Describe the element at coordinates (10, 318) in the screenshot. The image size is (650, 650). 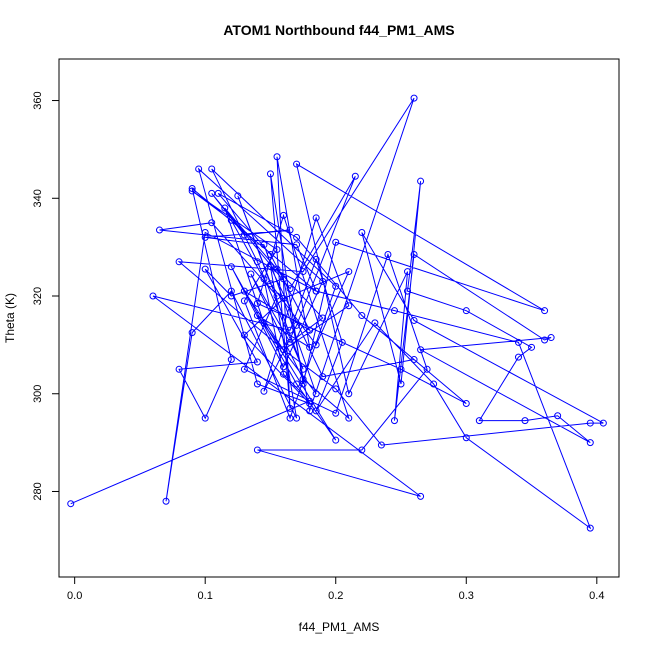
I see `y-axis-label: Theta (K)` at that location.